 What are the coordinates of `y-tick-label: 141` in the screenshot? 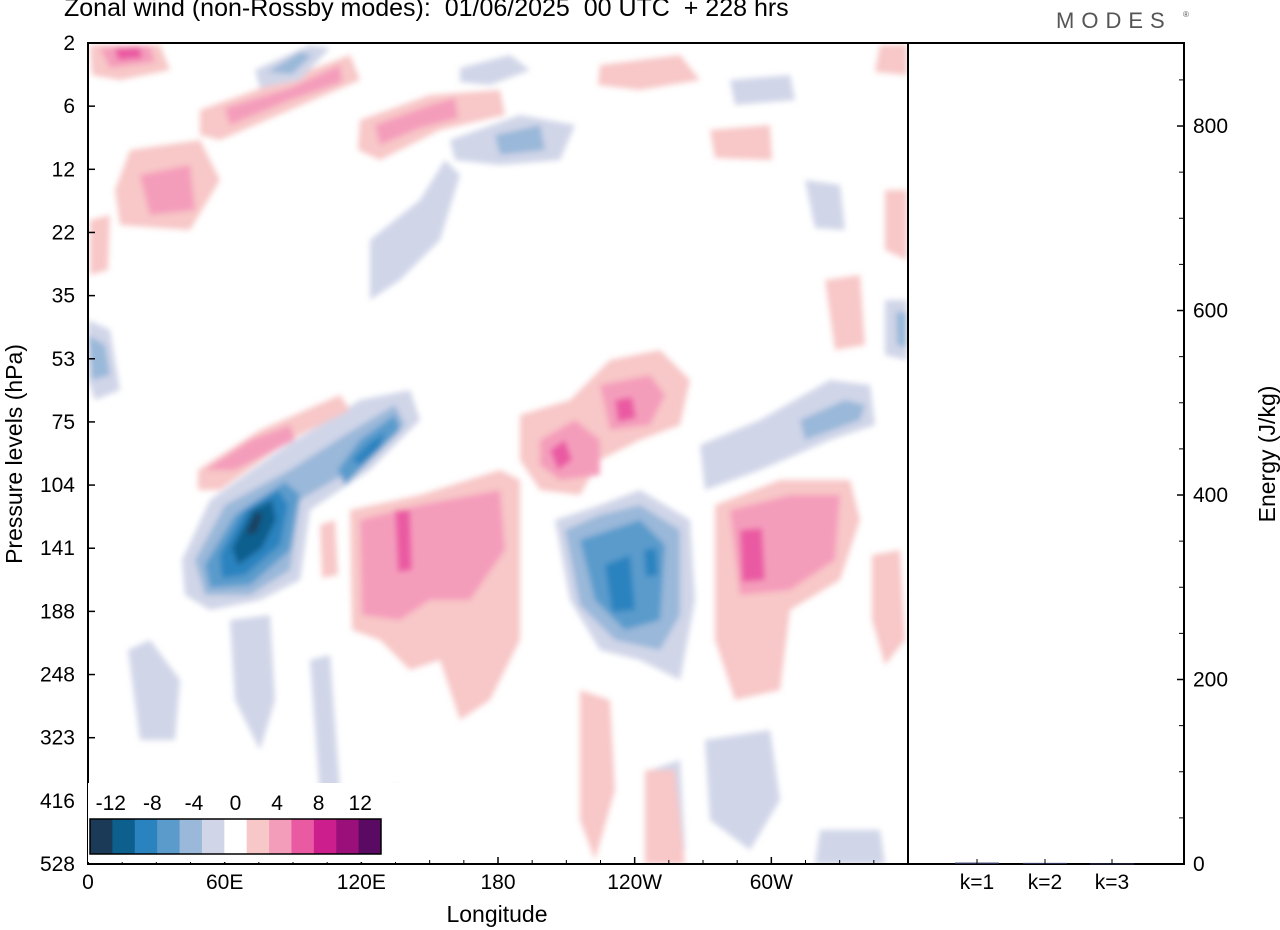 It's located at (57, 548).